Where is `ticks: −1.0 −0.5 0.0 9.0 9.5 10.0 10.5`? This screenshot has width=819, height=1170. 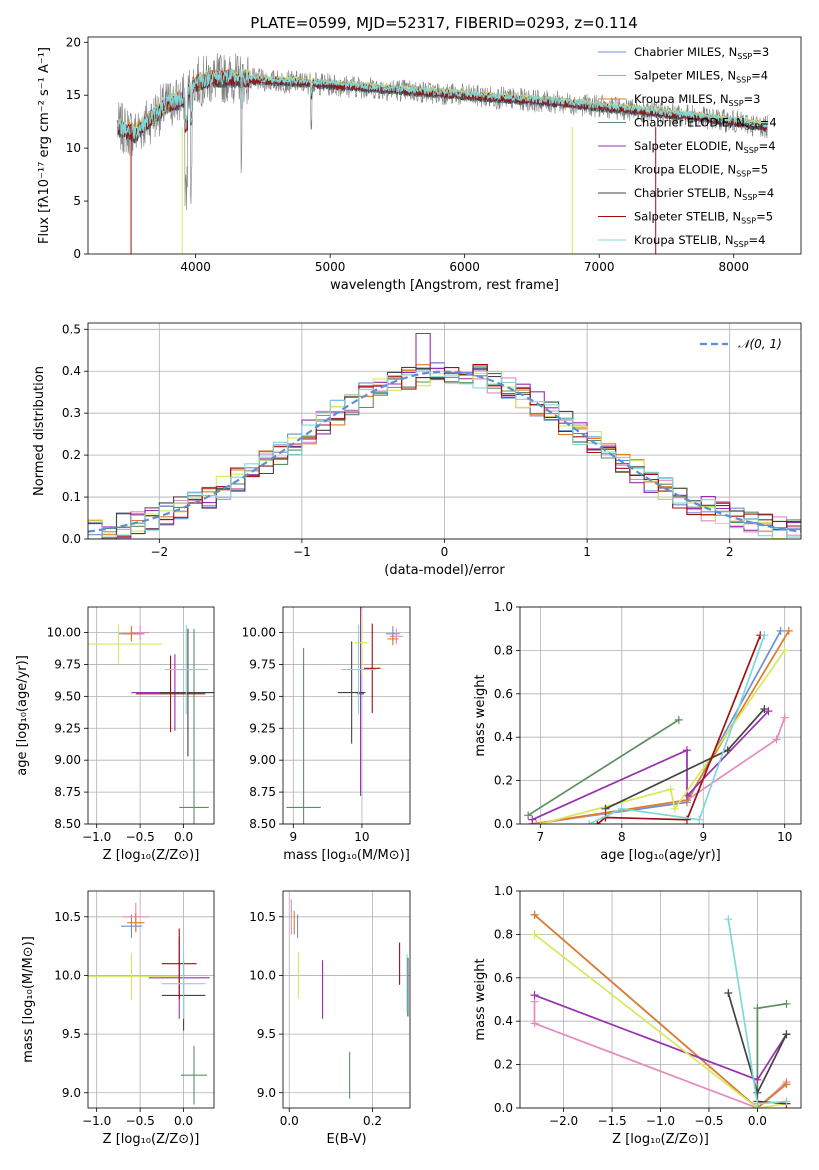 ticks: −1.0 −0.5 0.0 9.0 9.5 10.0 10.5 is located at coordinates (123, 1019).